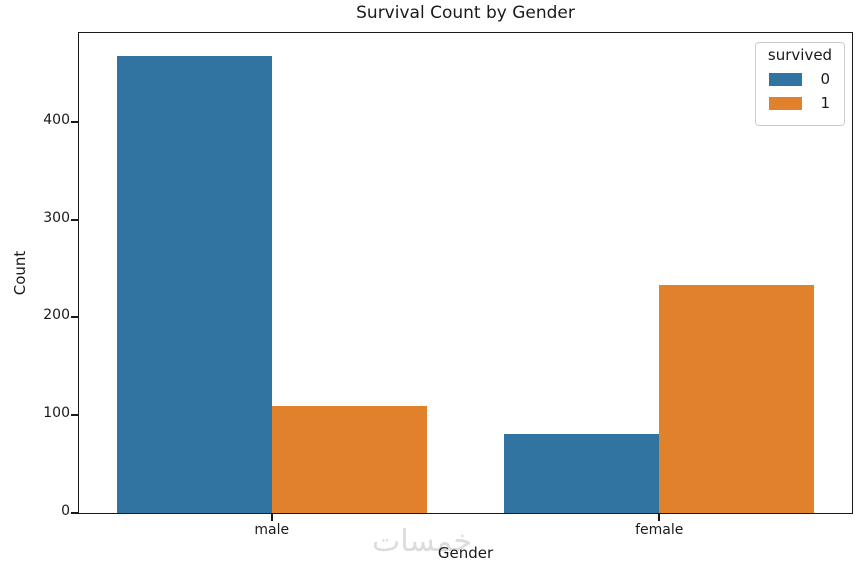 The width and height of the screenshot is (860, 573). What do you see at coordinates (465, 553) in the screenshot?
I see `x-axis-label: Gender` at bounding box center [465, 553].